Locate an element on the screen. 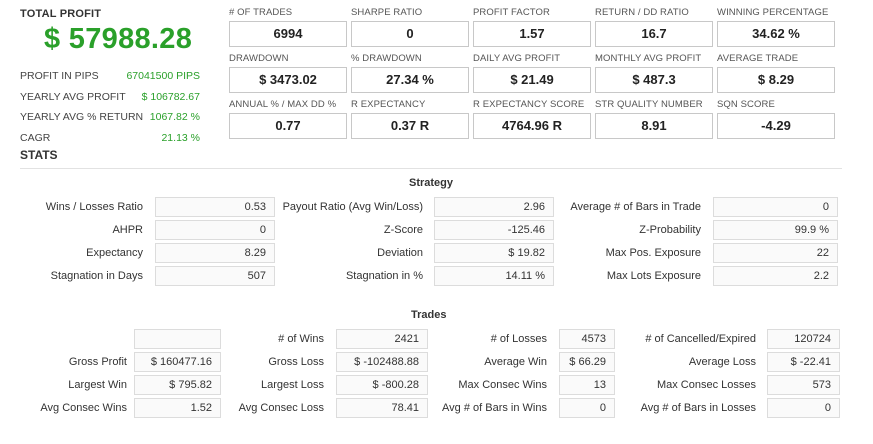  metric-value-box: 27.34 % is located at coordinates (410, 80).